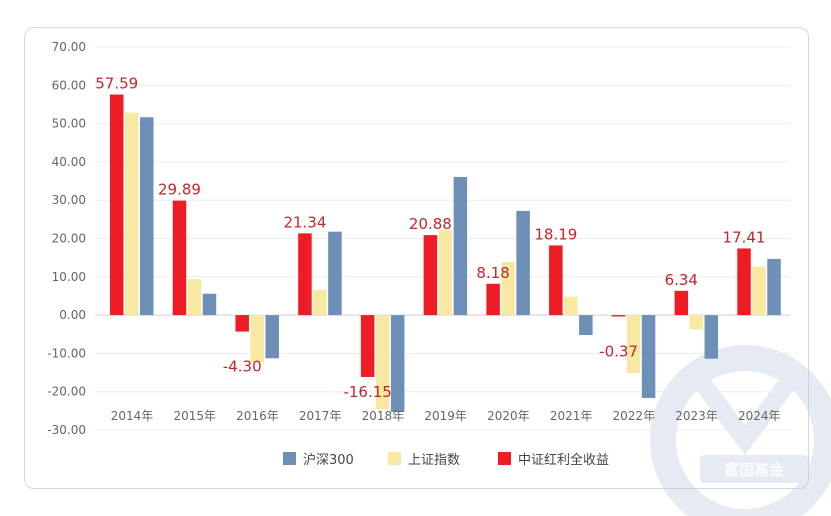  What do you see at coordinates (272, 337) in the screenshot?
I see `bar-hs300-2016` at bounding box center [272, 337].